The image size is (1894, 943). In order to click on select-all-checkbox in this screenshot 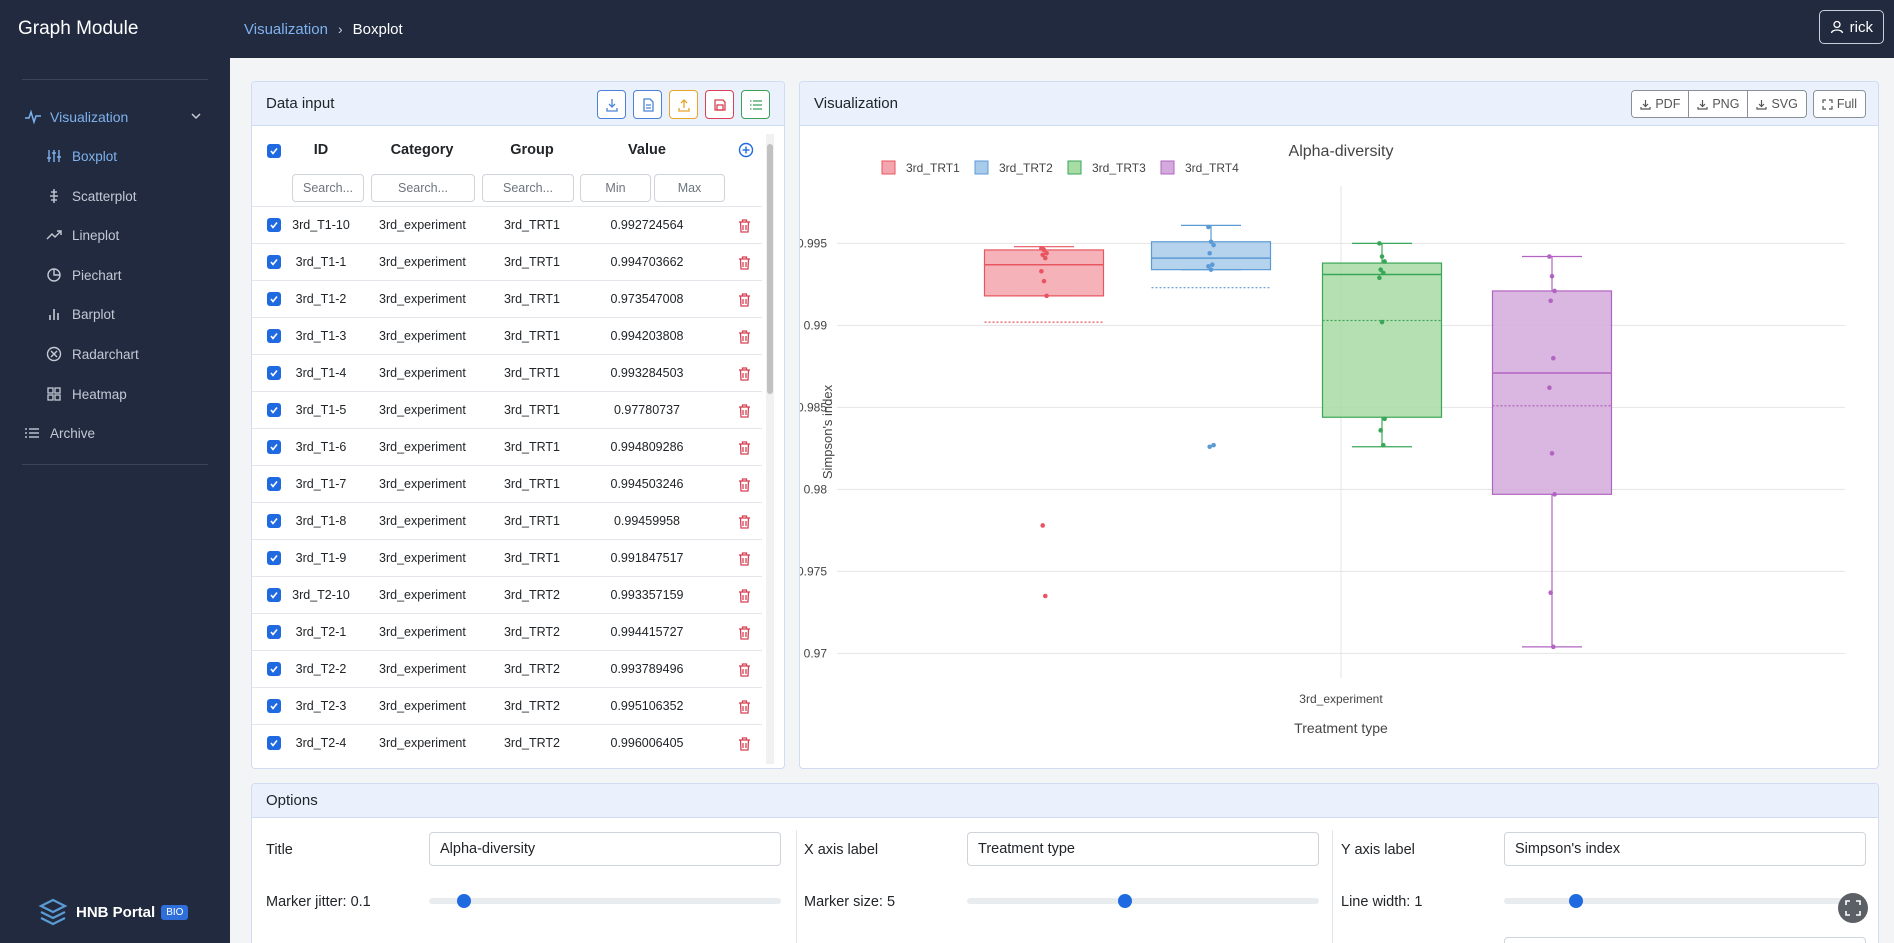, I will do `click(274, 151)`.